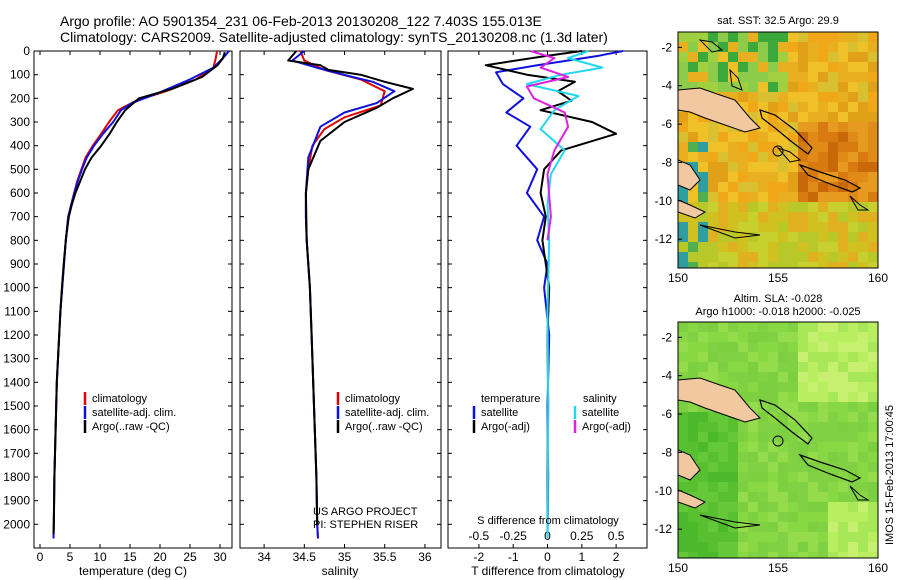 Image resolution: width=900 pixels, height=580 pixels. Describe the element at coordinates (365, 512) in the screenshot. I see `project-annotation: US ARGO PROJECT` at that location.